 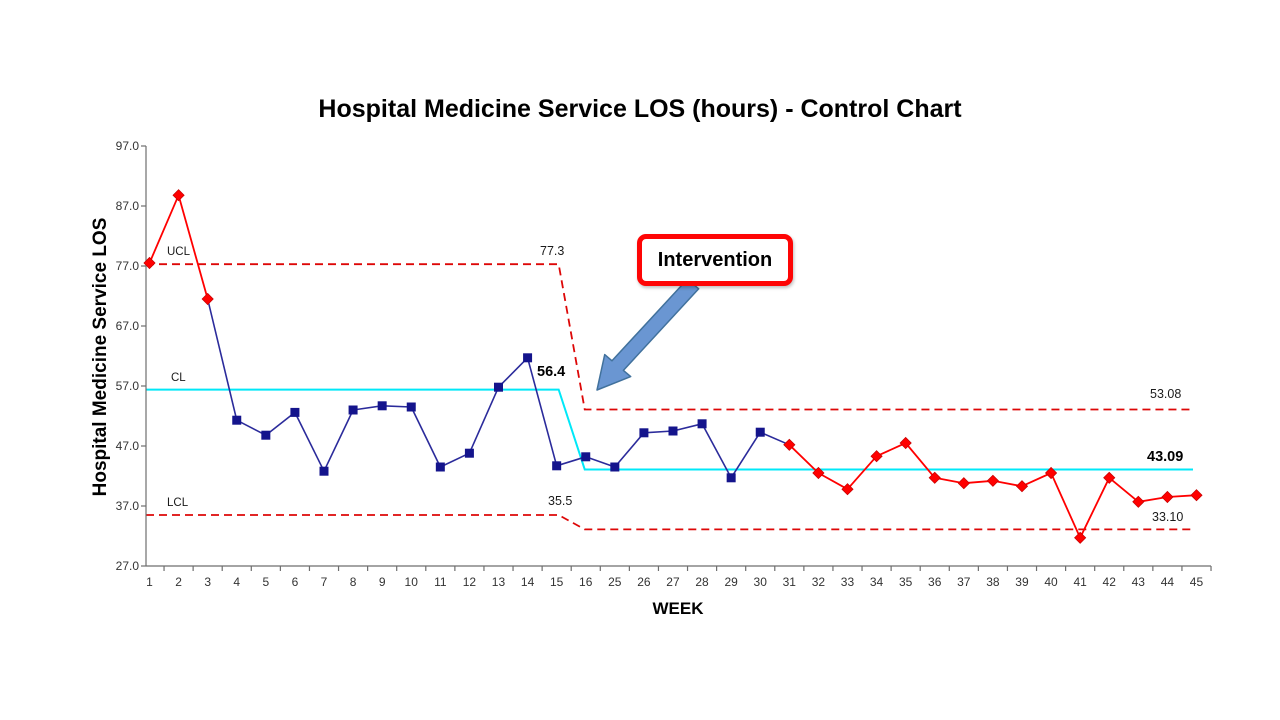 I want to click on phase2-cl-value: 43.09, so click(x=1165, y=457).